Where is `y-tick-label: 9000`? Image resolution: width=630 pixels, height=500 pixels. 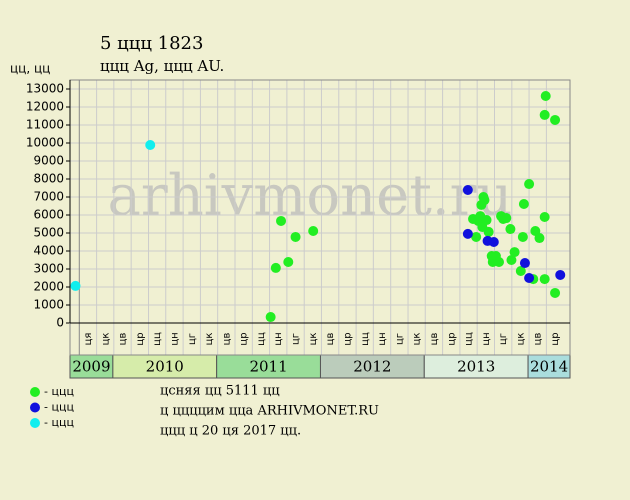
y-tick-label: 9000 is located at coordinates (48, 161).